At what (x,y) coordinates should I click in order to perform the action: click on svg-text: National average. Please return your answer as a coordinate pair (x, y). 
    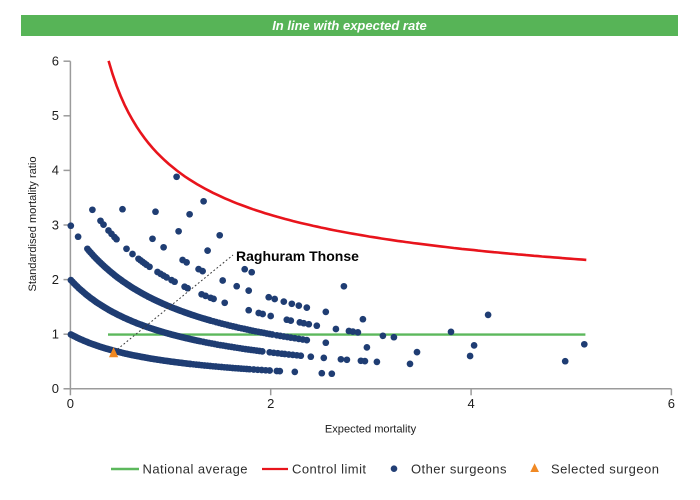
    Looking at the image, I should click on (196, 469).